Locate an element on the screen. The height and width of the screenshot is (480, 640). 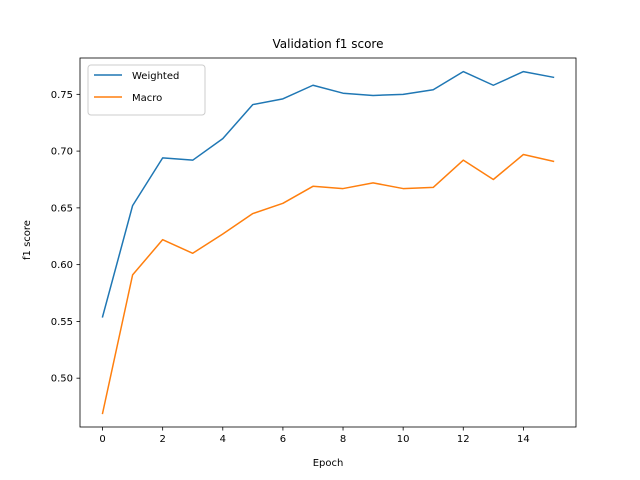
legend: Weighted Macro is located at coordinates (146, 90).